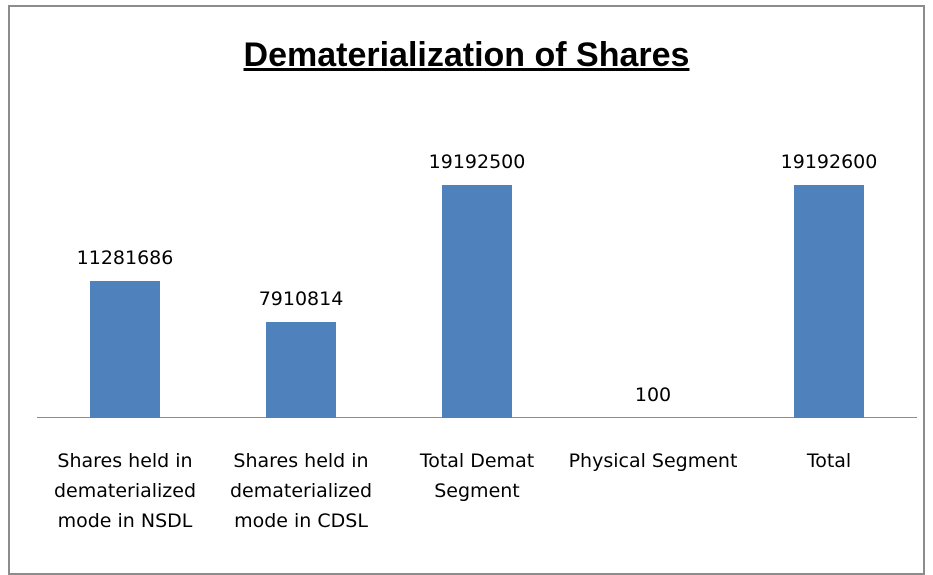 This screenshot has height=575, width=933. Describe the element at coordinates (125, 258) in the screenshot. I see `data-label: 11281686` at that location.